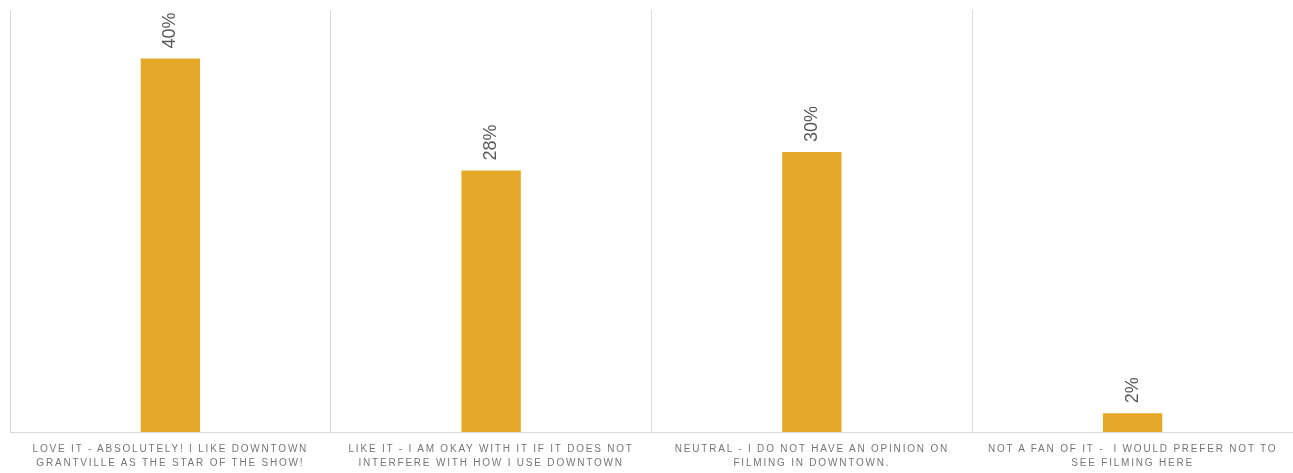 The height and width of the screenshot is (473, 1293). I want to click on data-label: 30%, so click(810, 123).